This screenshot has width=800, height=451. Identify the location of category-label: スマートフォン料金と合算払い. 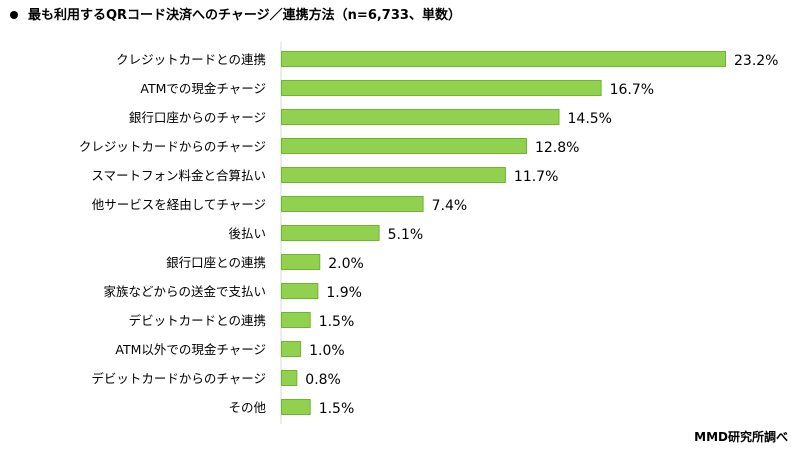
(178, 175).